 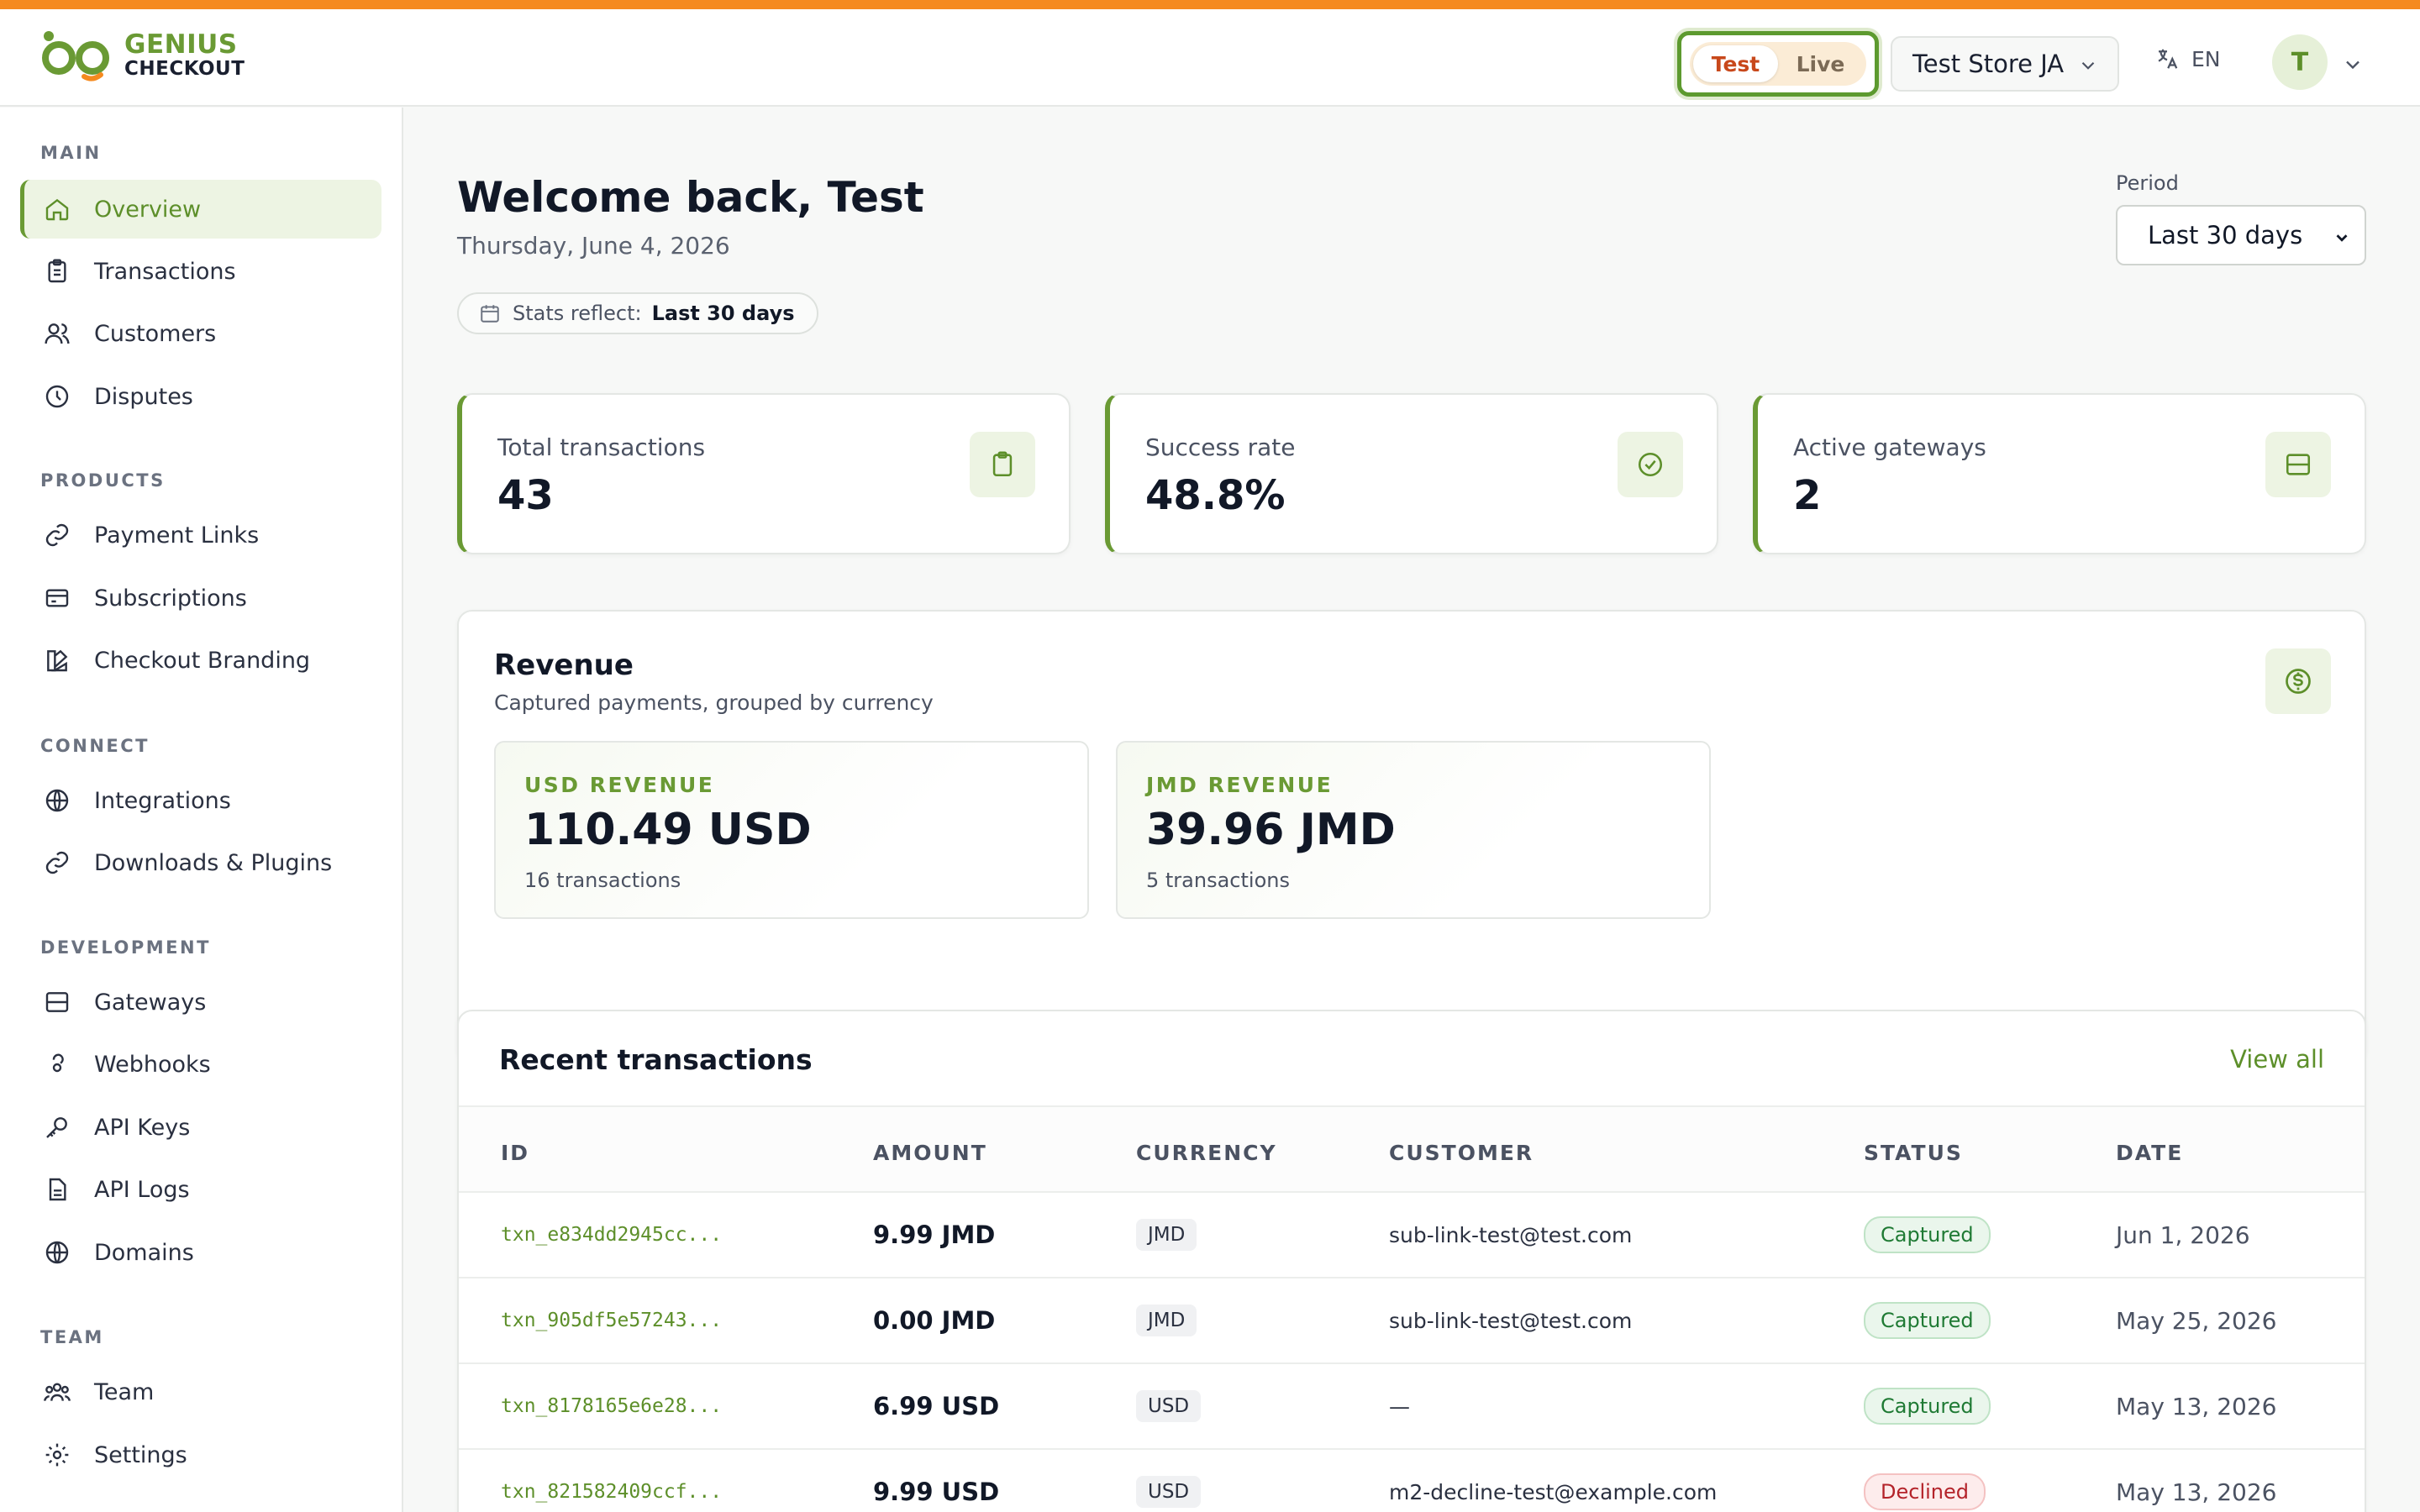 What do you see at coordinates (1215, 495) in the screenshot?
I see `stat-value: 48.8%` at bounding box center [1215, 495].